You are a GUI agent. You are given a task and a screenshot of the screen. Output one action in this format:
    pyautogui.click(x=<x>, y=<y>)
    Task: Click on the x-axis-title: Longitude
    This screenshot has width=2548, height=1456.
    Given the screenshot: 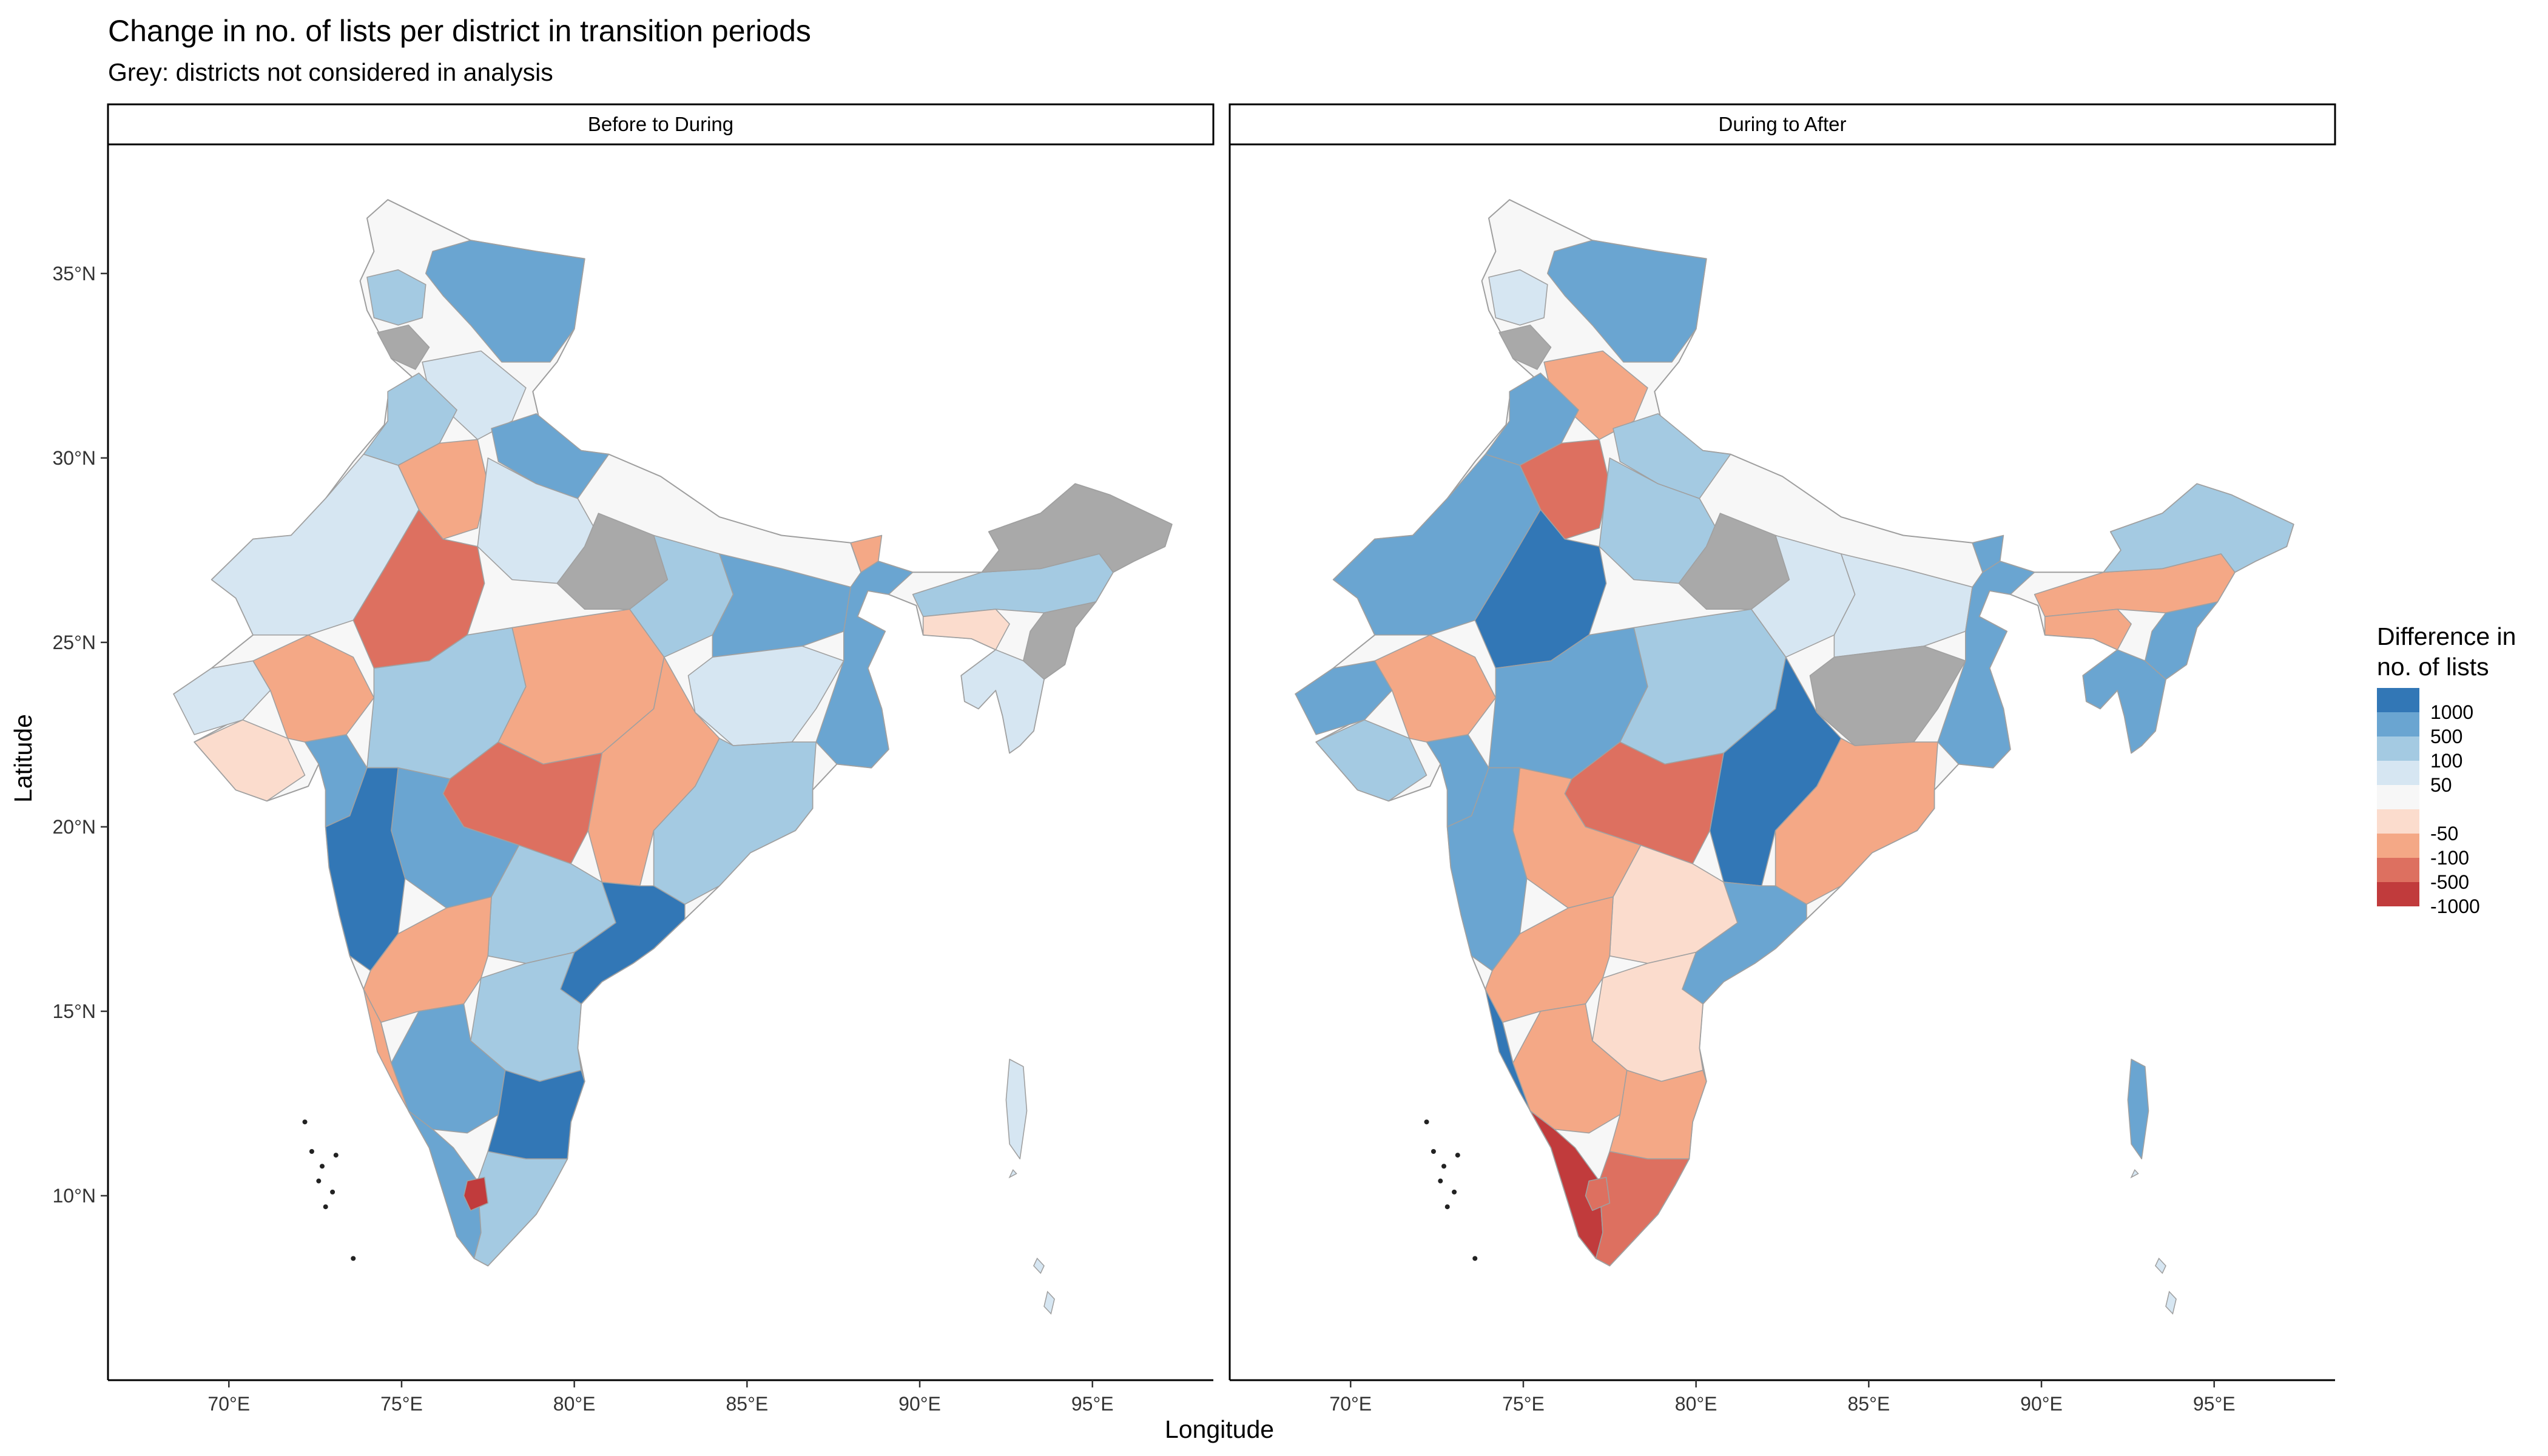 What is the action you would take?
    pyautogui.click(x=1219, y=1429)
    